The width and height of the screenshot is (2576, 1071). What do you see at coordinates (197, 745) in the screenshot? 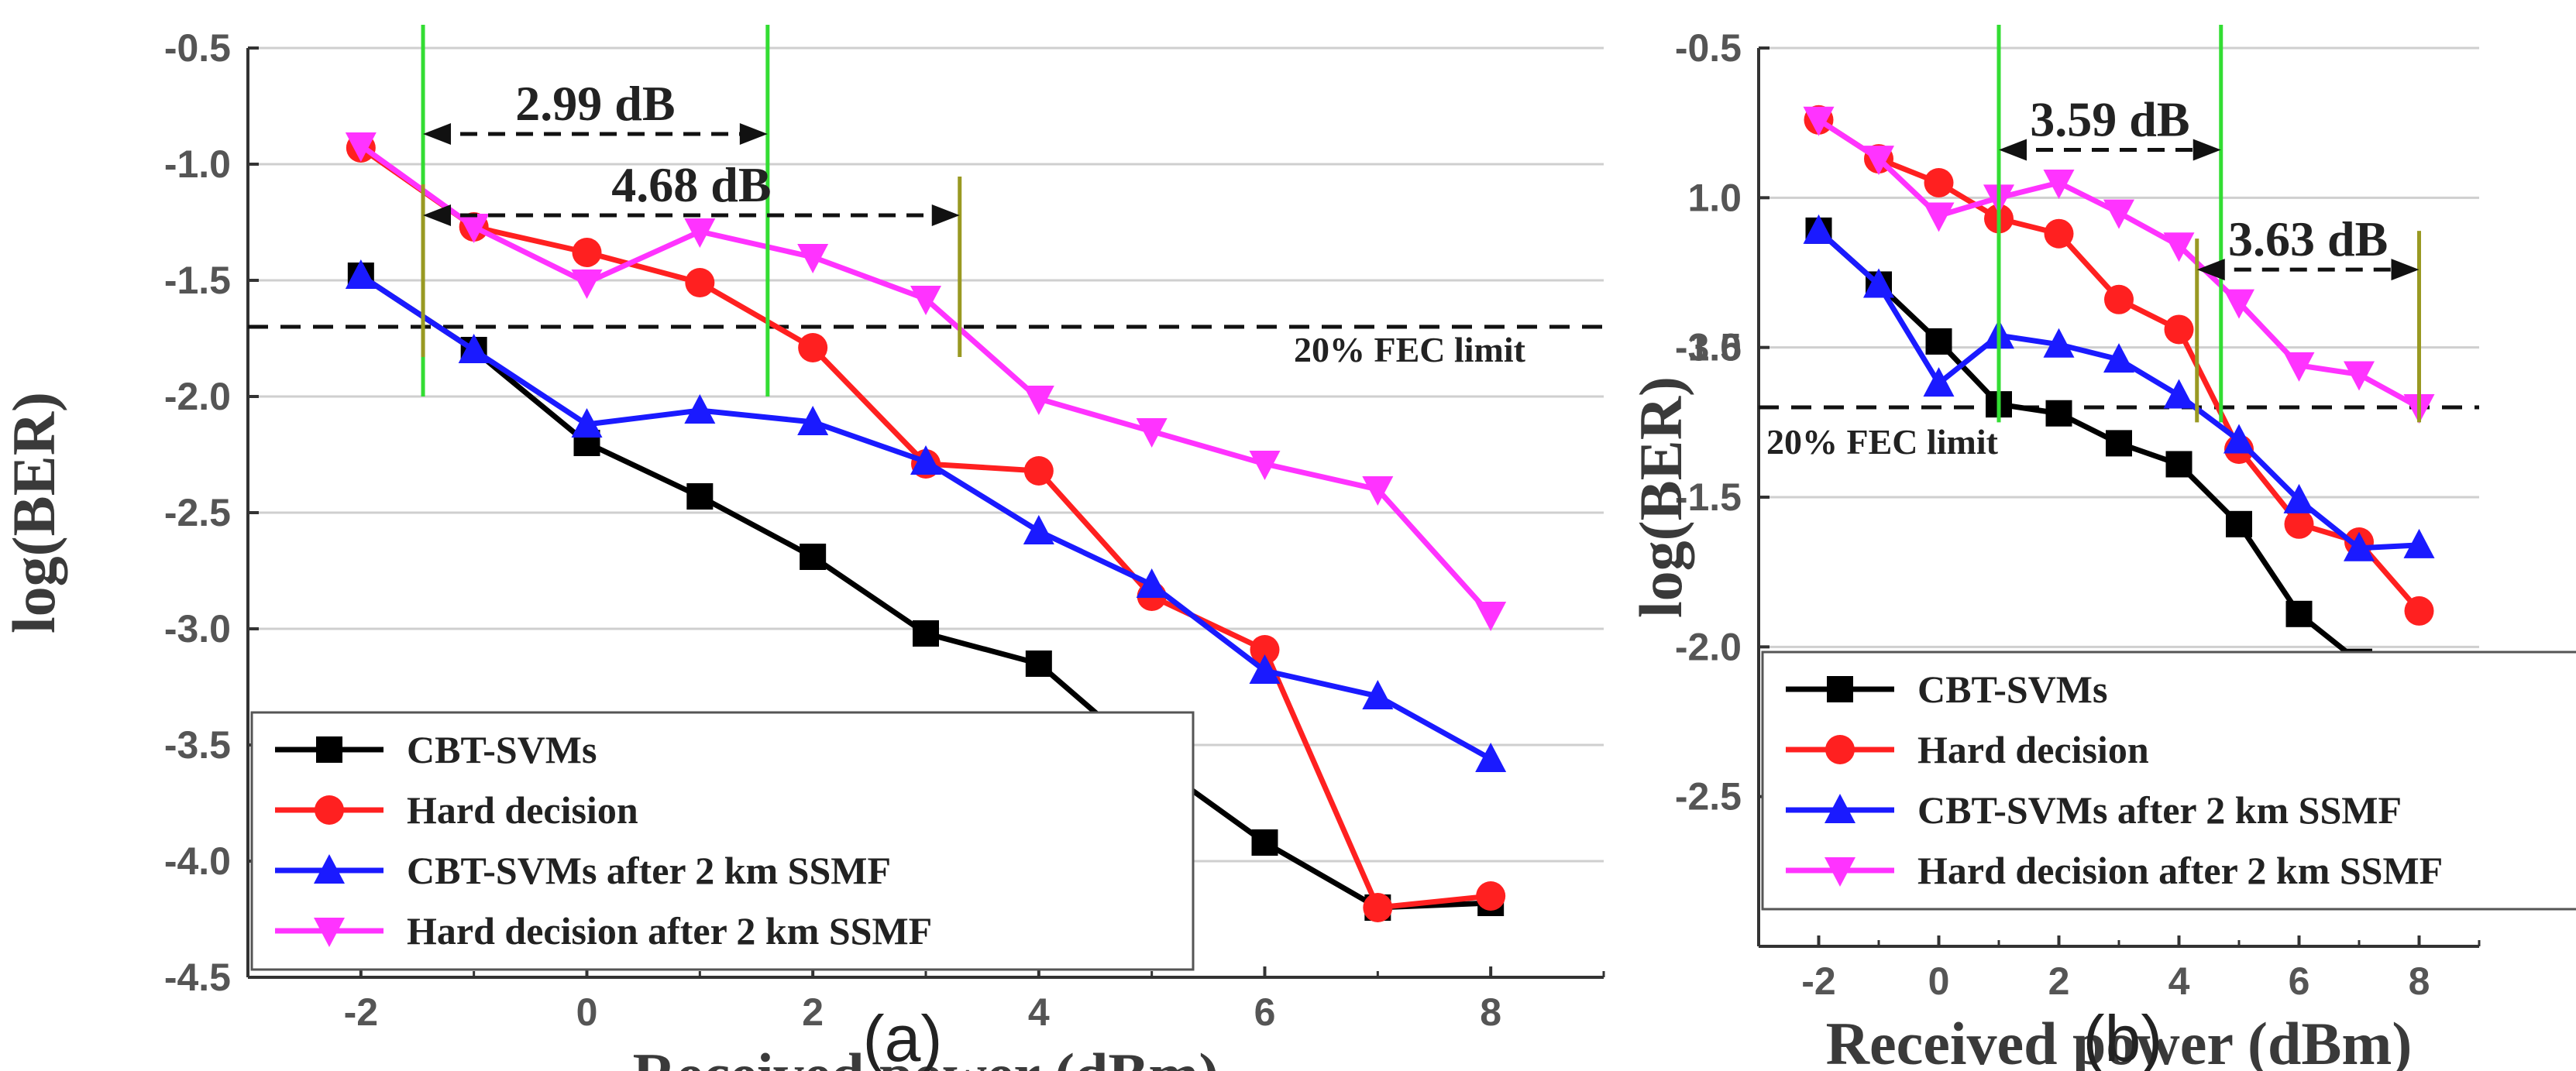
I see `y-tick-label: -3.5` at bounding box center [197, 745].